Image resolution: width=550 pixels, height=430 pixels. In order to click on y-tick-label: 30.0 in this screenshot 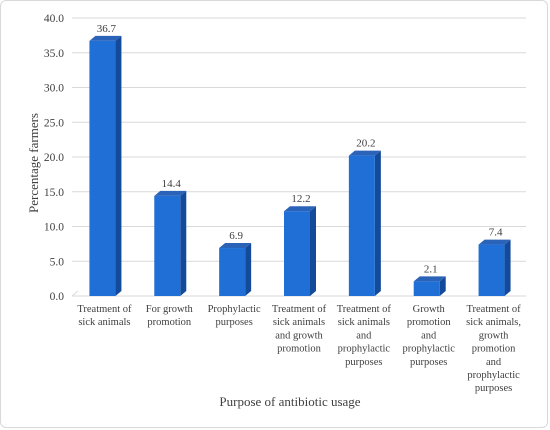, I will do `click(54, 89)`.